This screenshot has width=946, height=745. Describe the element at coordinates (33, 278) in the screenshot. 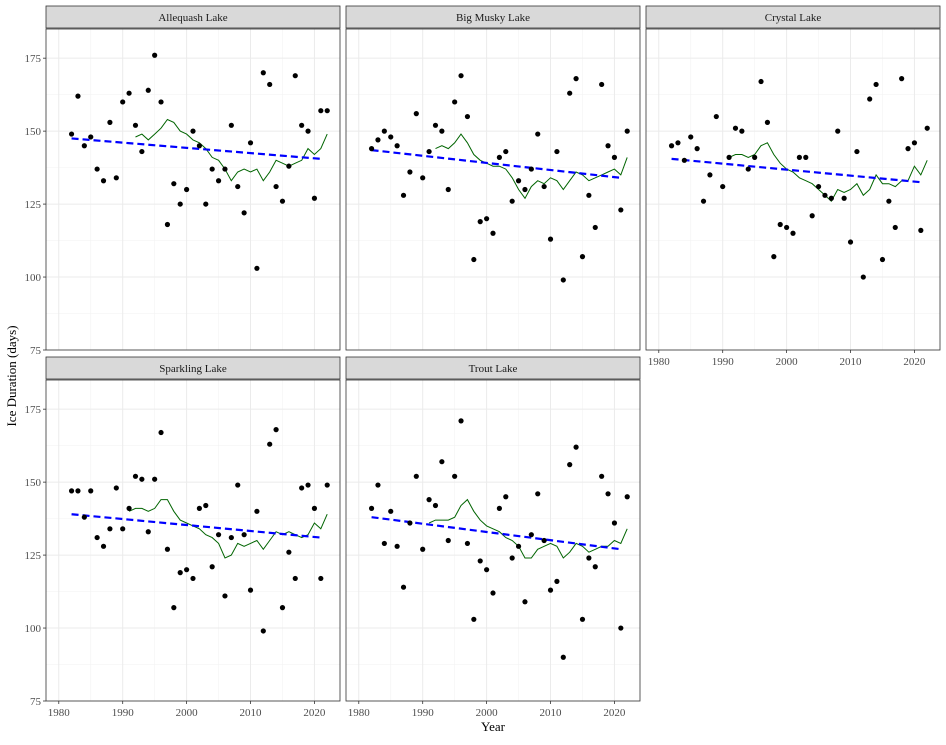

I see `y-tick-label: 100` at that location.